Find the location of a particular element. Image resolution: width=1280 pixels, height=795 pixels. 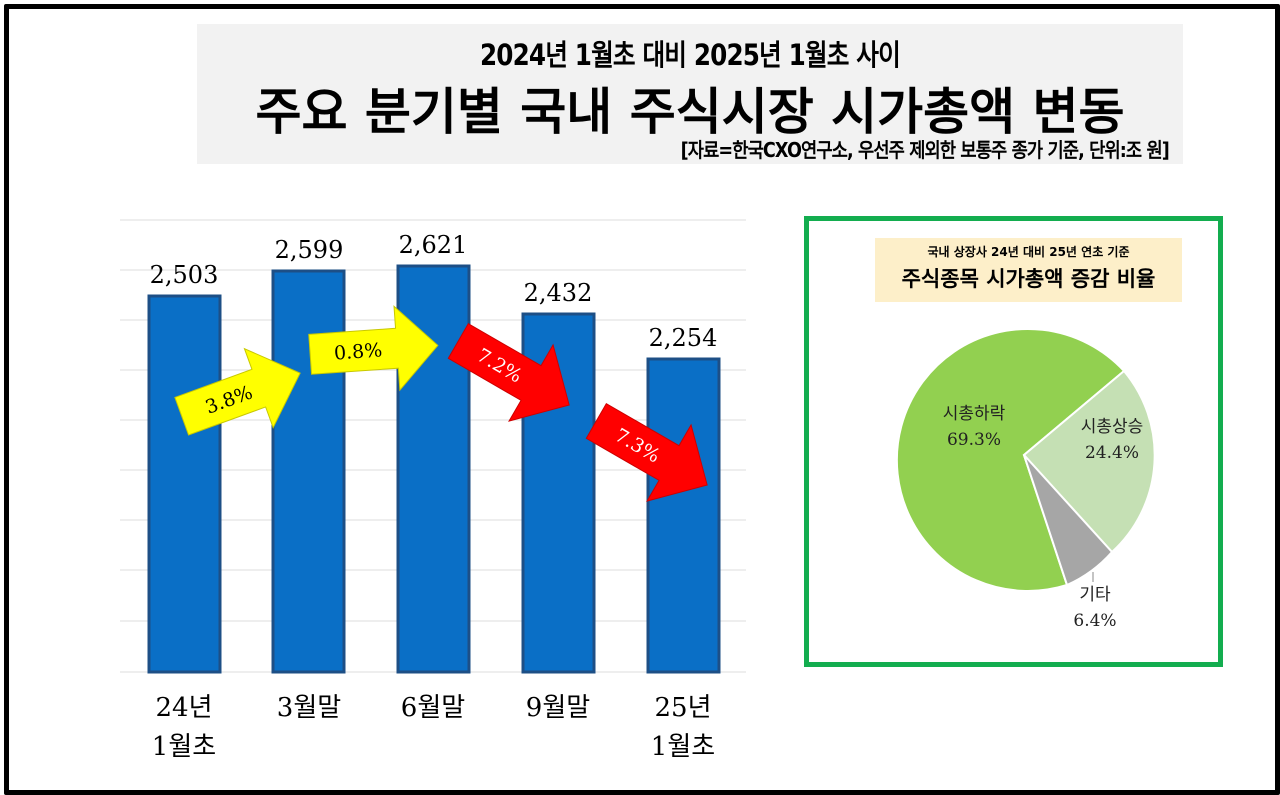

source-note: [자료=한국CXO연구소, 우선주 제외한 보통주 종가 기준, 단위:조 원] is located at coordinates (925, 150).